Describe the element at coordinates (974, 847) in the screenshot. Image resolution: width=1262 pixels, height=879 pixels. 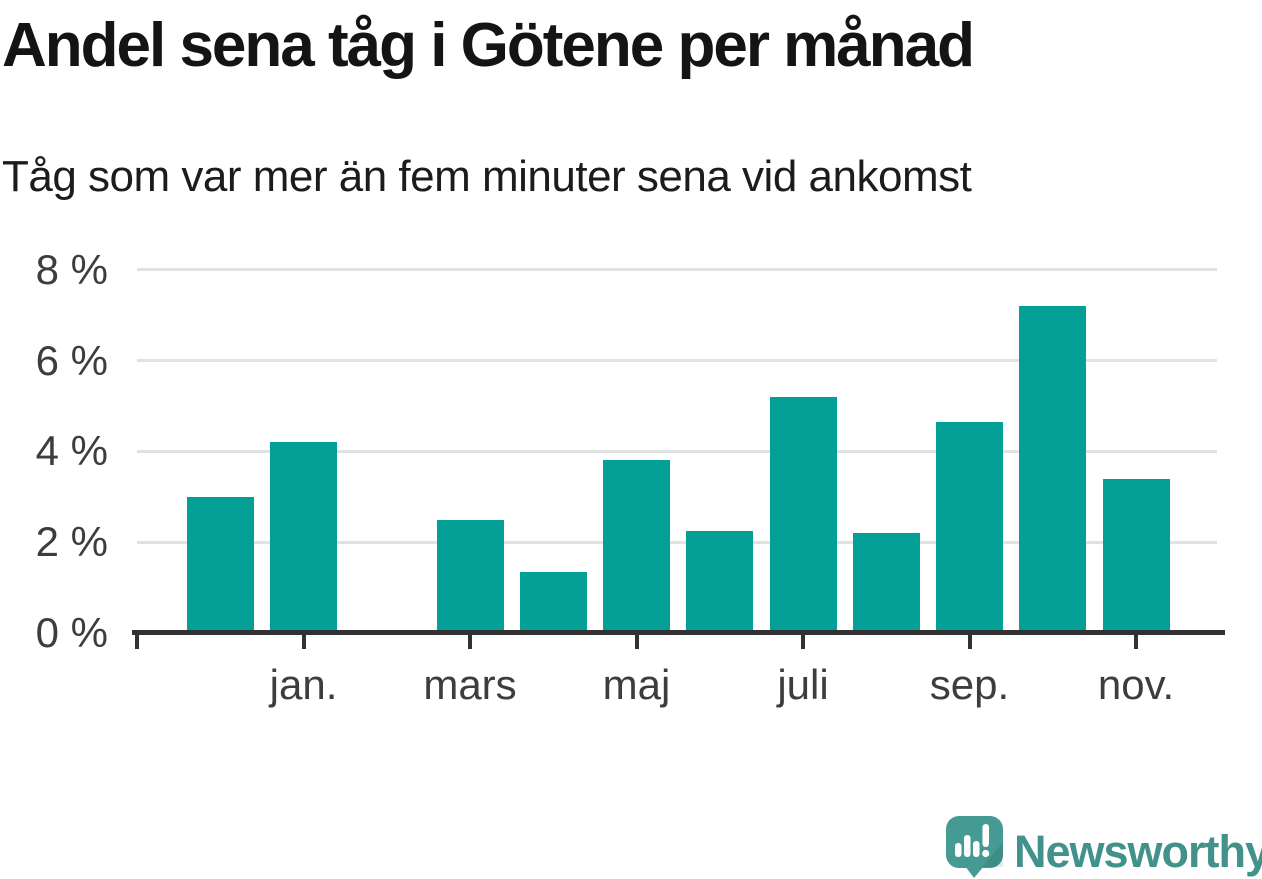
I see `newsworthy-bubble-chart-icon` at that location.